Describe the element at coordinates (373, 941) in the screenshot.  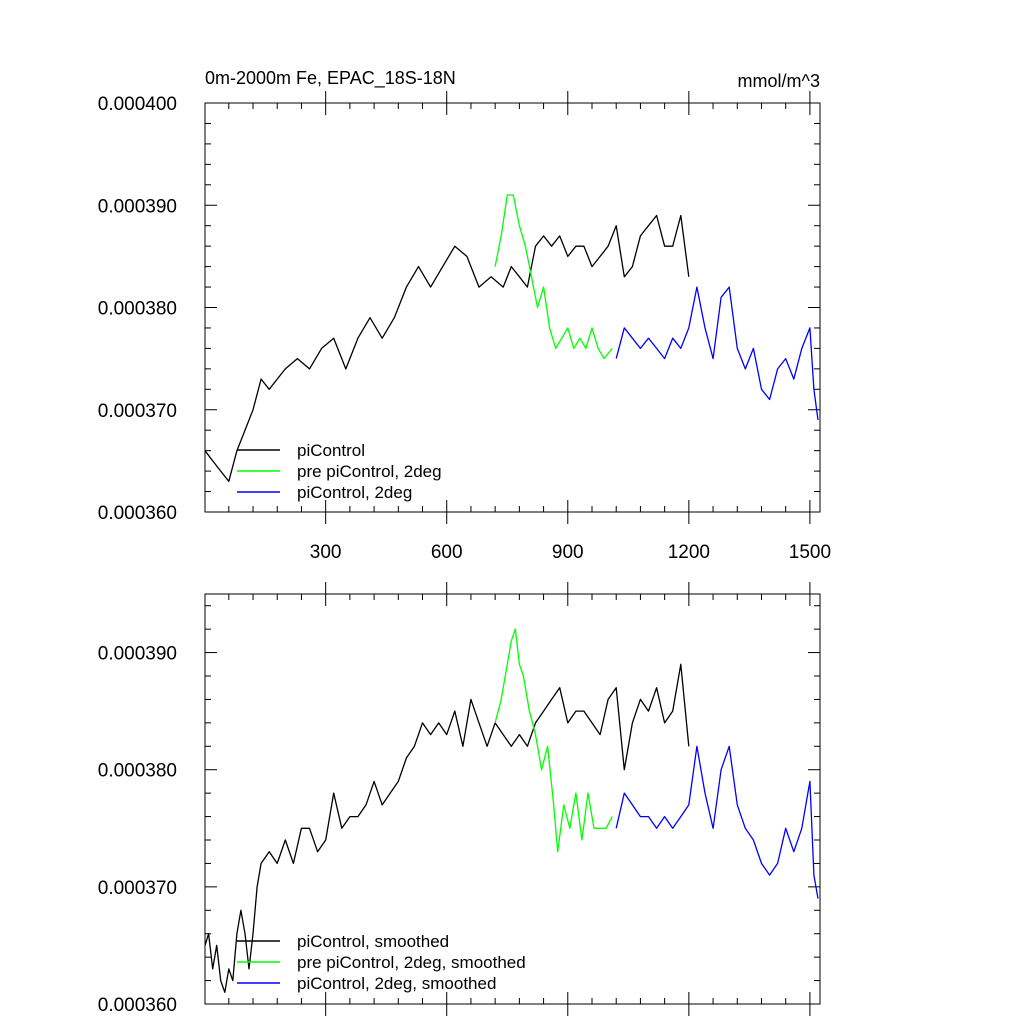
I see `legend-label: piControl, smoothed` at that location.